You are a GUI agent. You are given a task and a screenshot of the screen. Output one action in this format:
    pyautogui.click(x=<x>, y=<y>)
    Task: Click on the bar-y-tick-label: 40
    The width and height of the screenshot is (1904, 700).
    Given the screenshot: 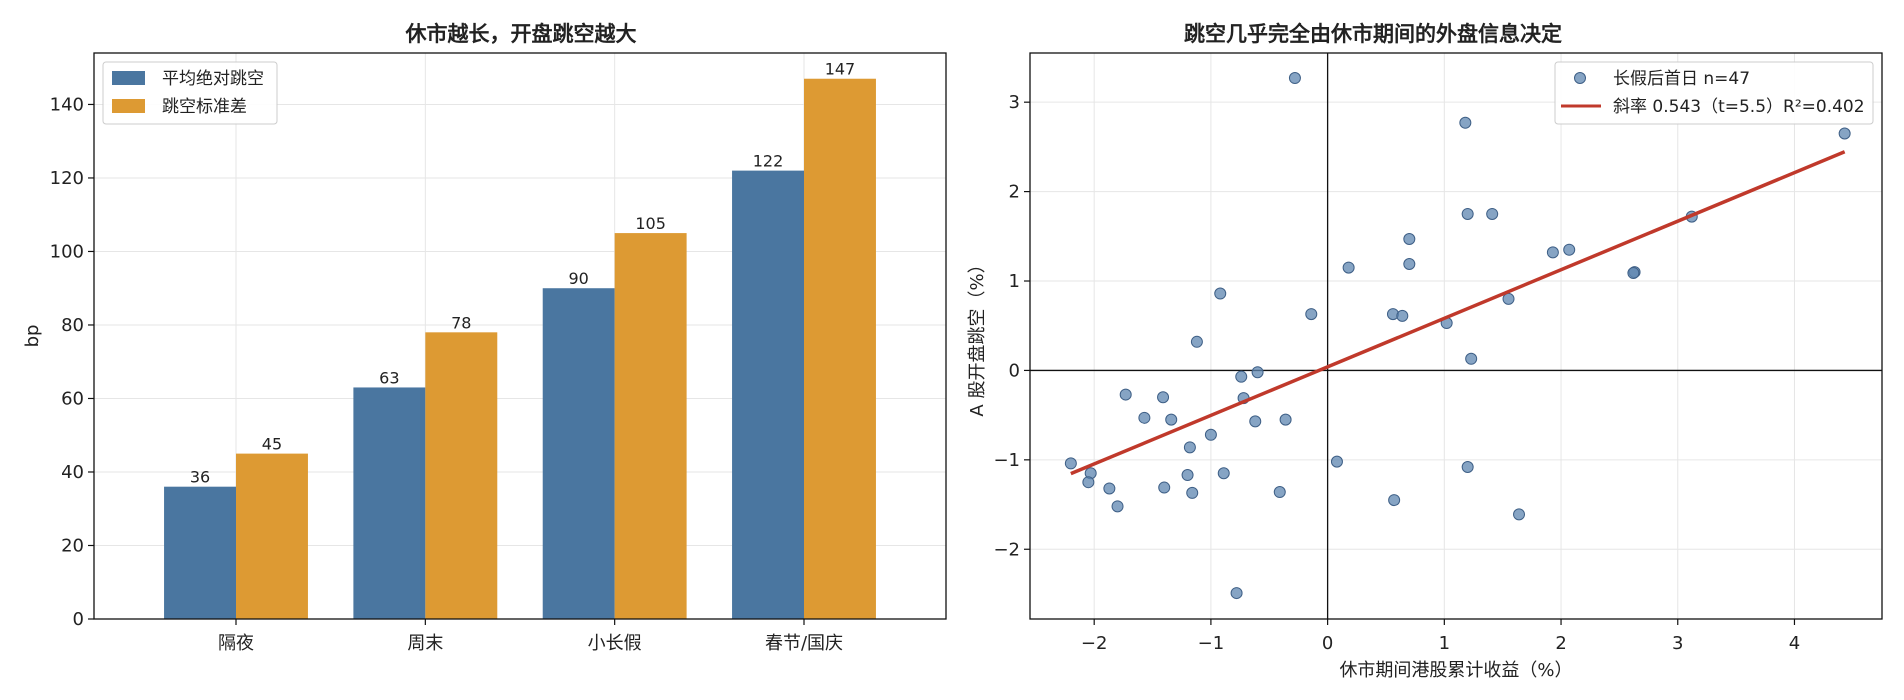 What is the action you would take?
    pyautogui.click(x=72, y=472)
    